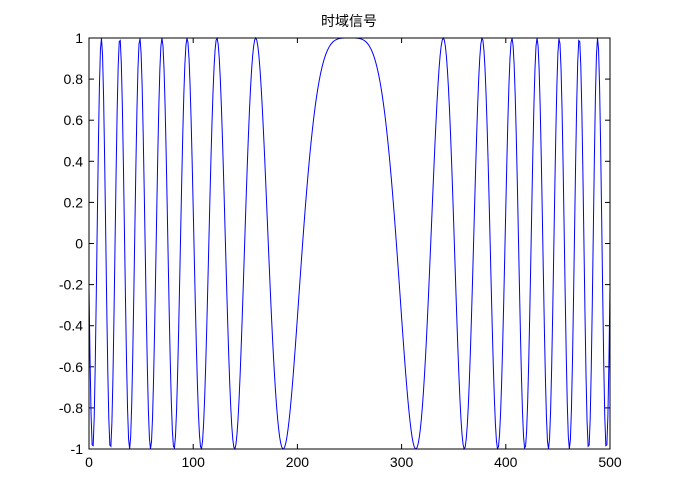 The image size is (674, 504). I want to click on y-tick-label: -0.8, so click(71, 408).